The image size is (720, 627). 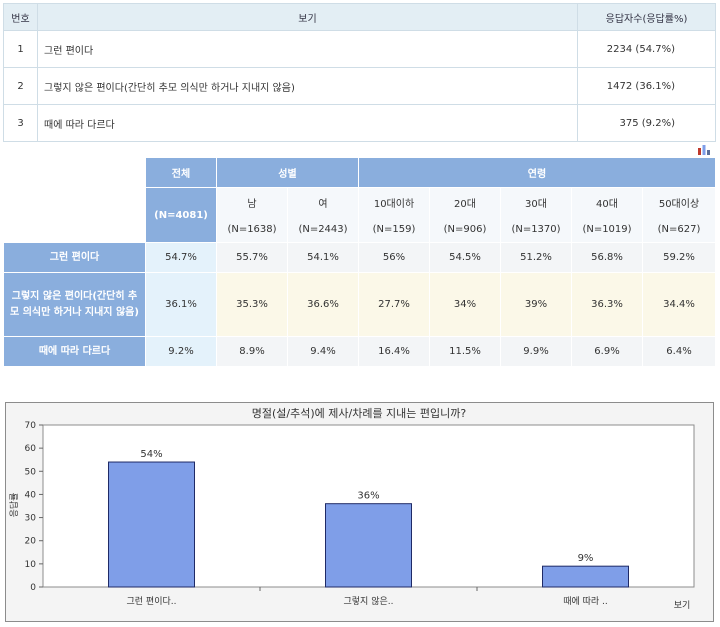 What do you see at coordinates (151, 454) in the screenshot?
I see `data-label: 54%` at bounding box center [151, 454].